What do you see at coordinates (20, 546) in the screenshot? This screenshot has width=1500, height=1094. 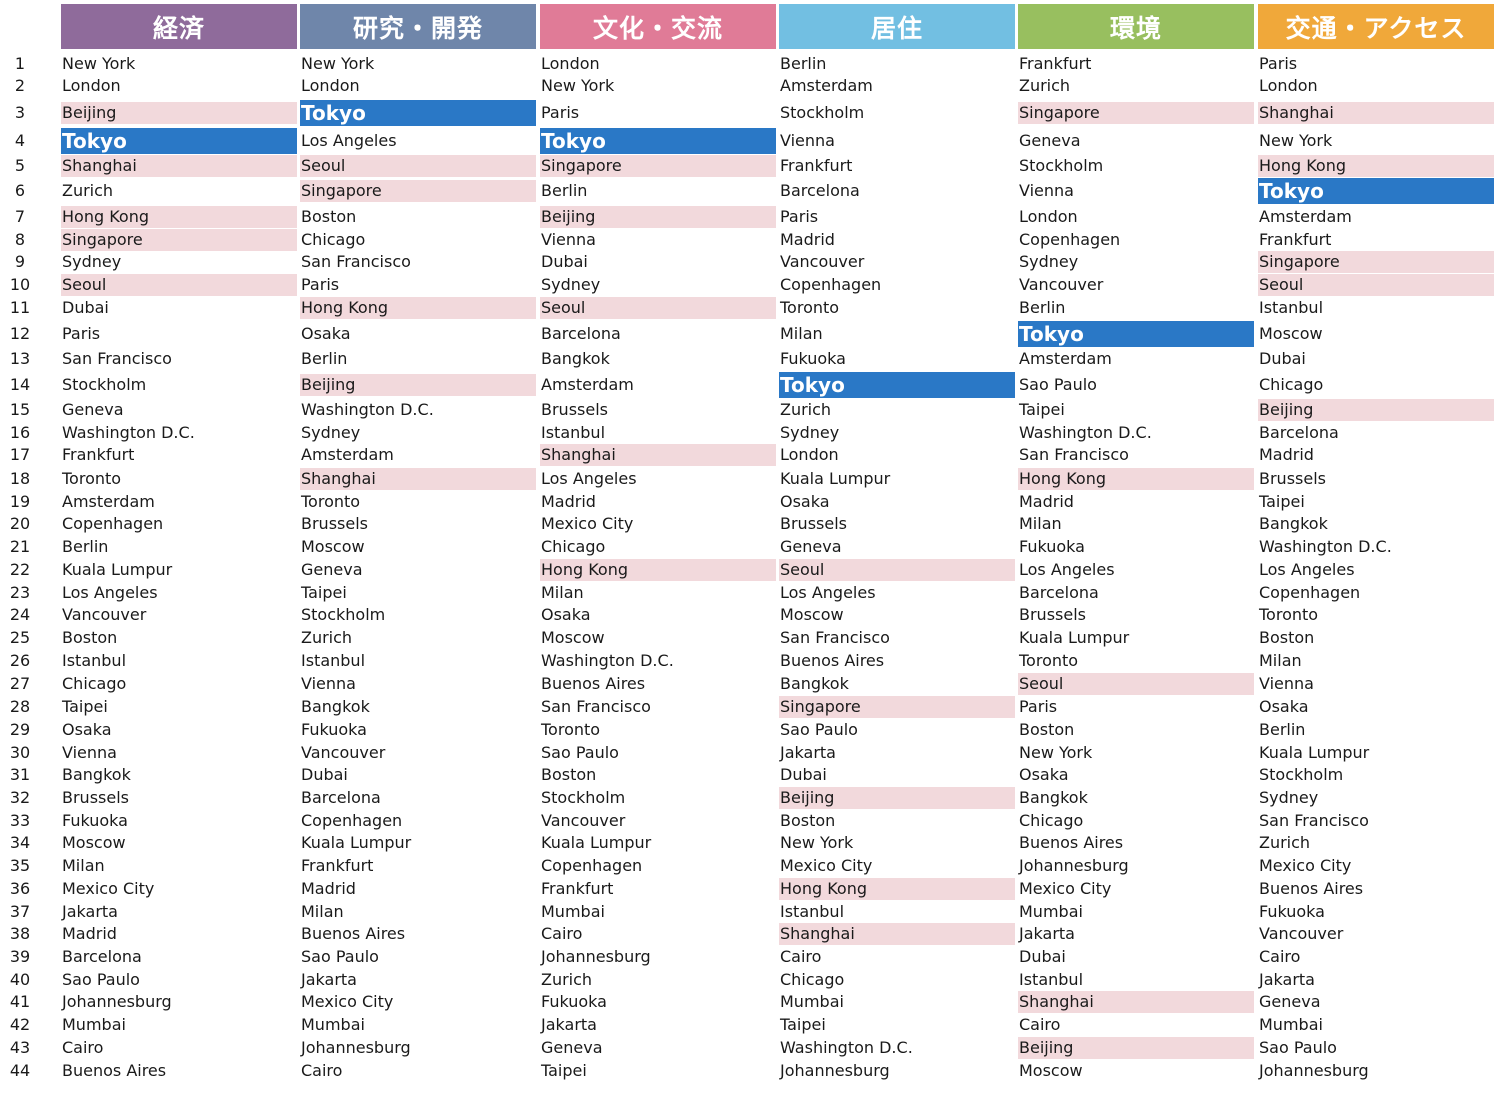 I see `rank-number: 21` at bounding box center [20, 546].